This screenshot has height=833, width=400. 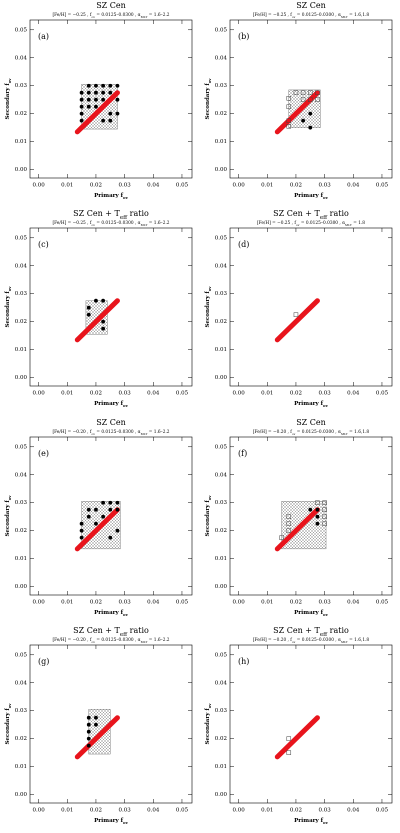 I want to click on chart-title: SZ Cen, so click(x=311, y=5).